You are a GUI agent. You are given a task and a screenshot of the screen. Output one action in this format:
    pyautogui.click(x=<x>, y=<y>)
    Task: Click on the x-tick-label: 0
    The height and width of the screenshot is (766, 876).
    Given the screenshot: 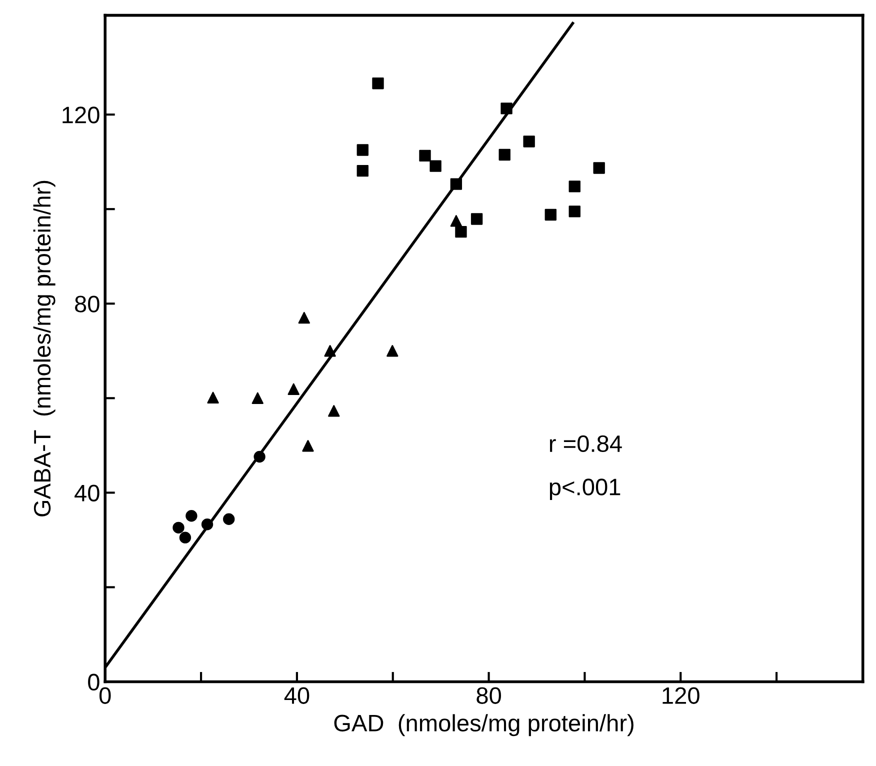 What is the action you would take?
    pyautogui.click(x=105, y=695)
    